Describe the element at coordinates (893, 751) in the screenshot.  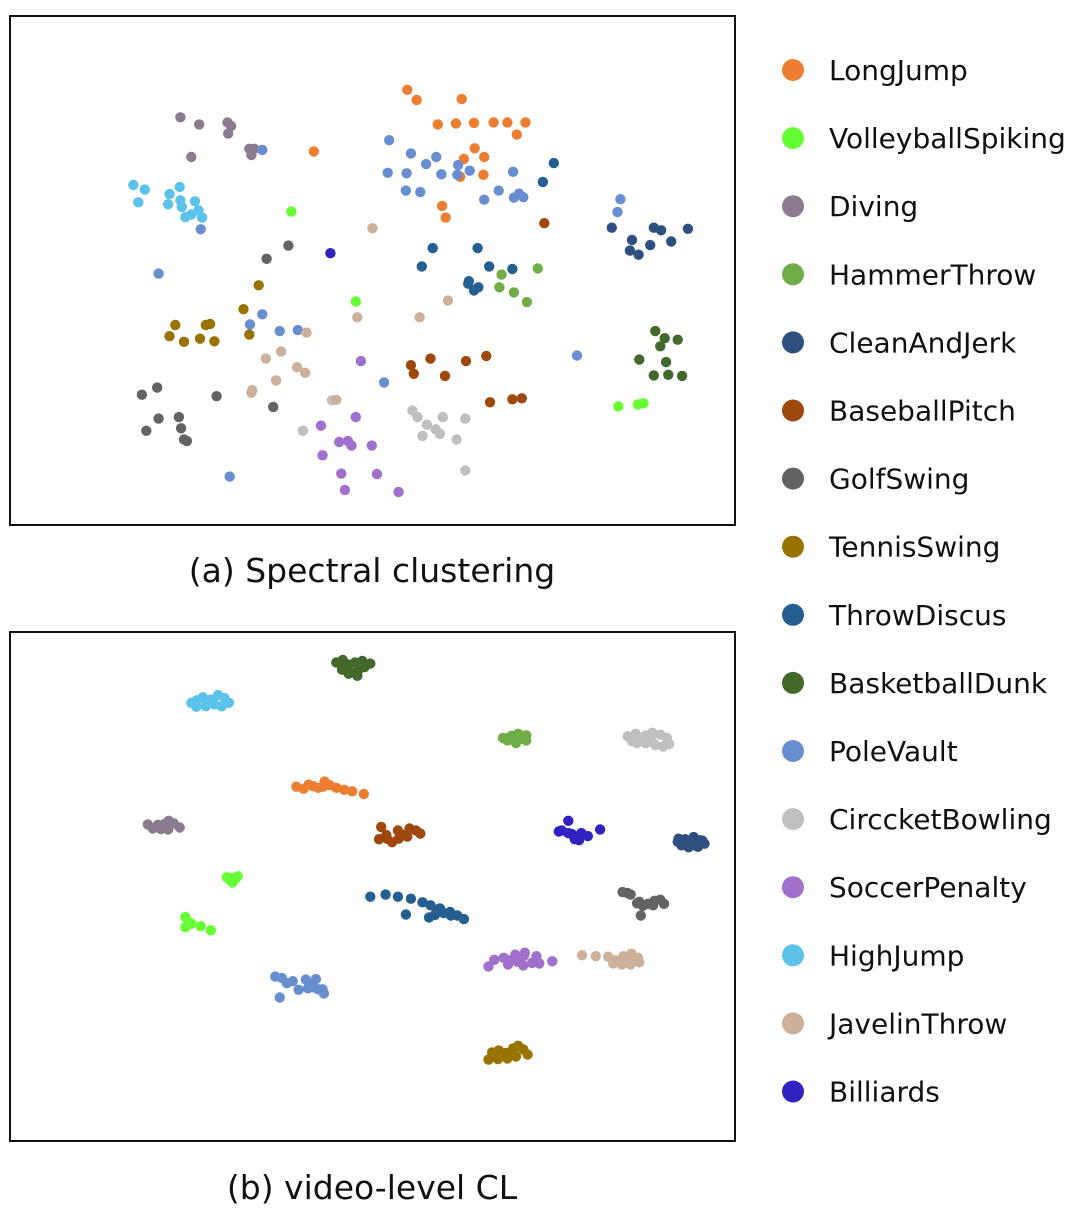
I see `legend-label-polevault: PoleVault` at that location.